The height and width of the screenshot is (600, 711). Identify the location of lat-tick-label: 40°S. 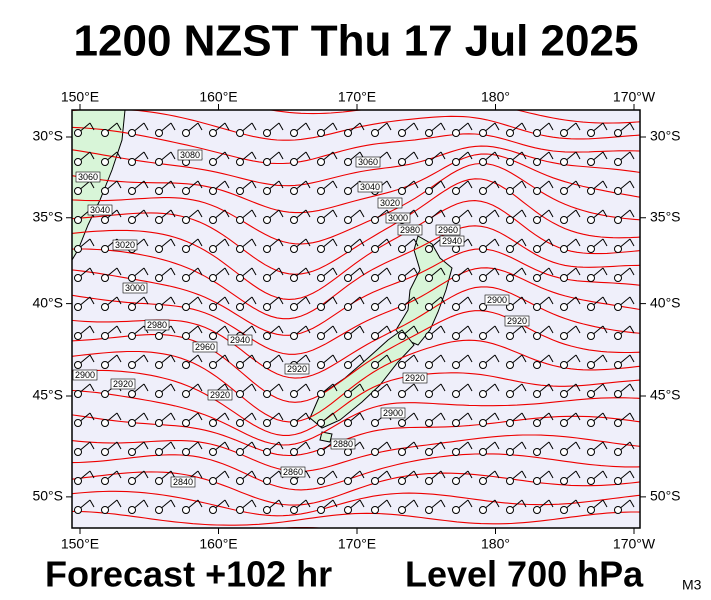
(47, 302).